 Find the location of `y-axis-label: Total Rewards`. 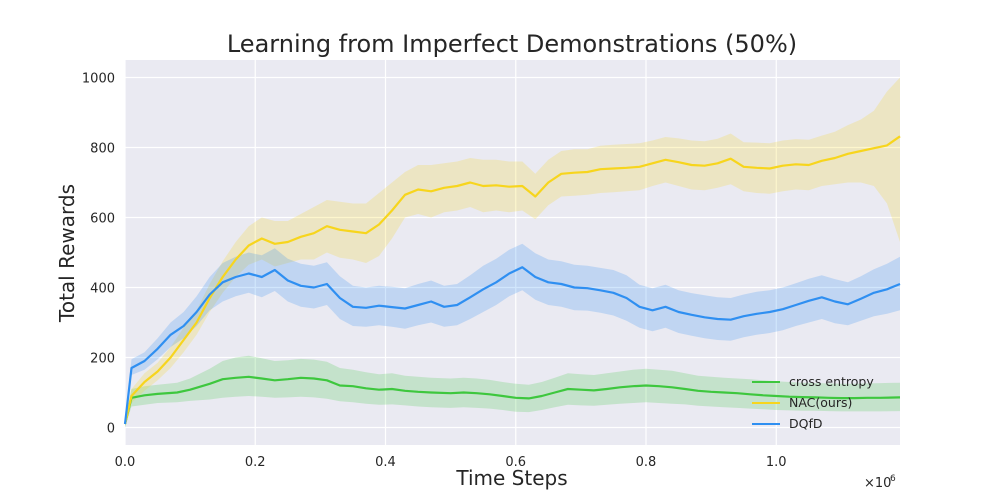

y-axis-label: Total Rewards is located at coordinates (67, 253).